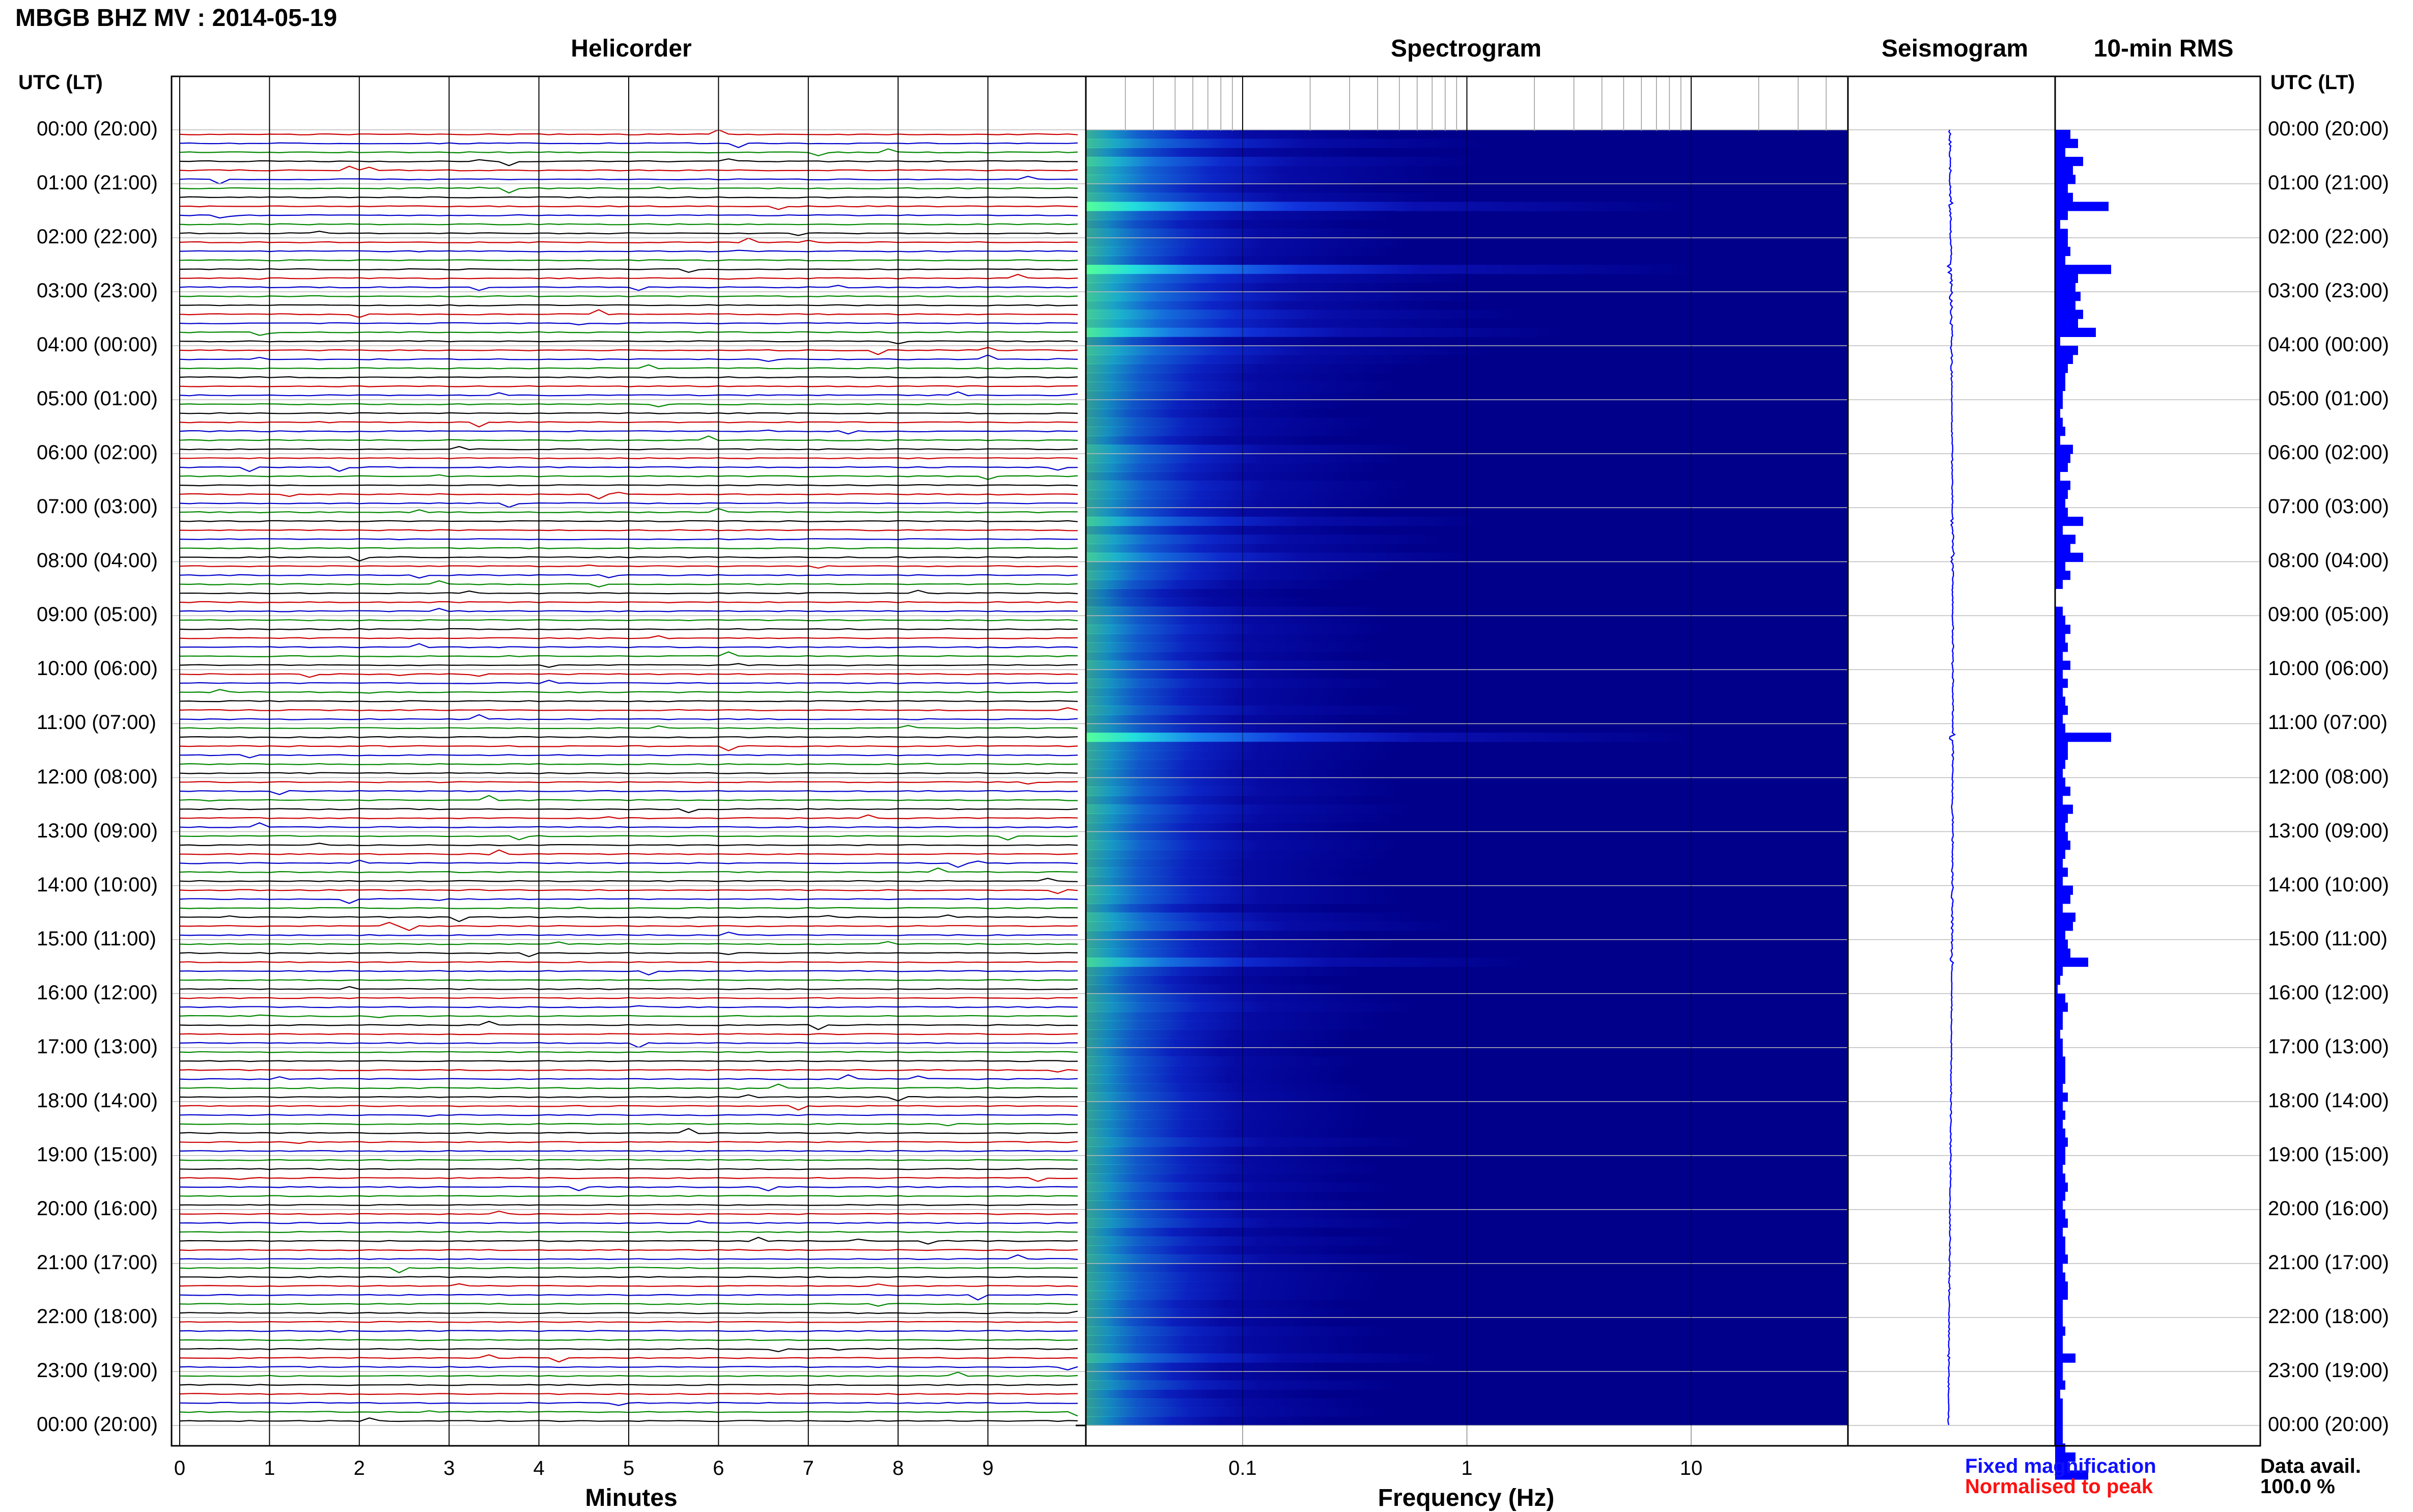 This screenshot has height=1512, width=2413. Describe the element at coordinates (2328, 237) in the screenshot. I see `row-label-right: 02:00 (22:00)` at that location.